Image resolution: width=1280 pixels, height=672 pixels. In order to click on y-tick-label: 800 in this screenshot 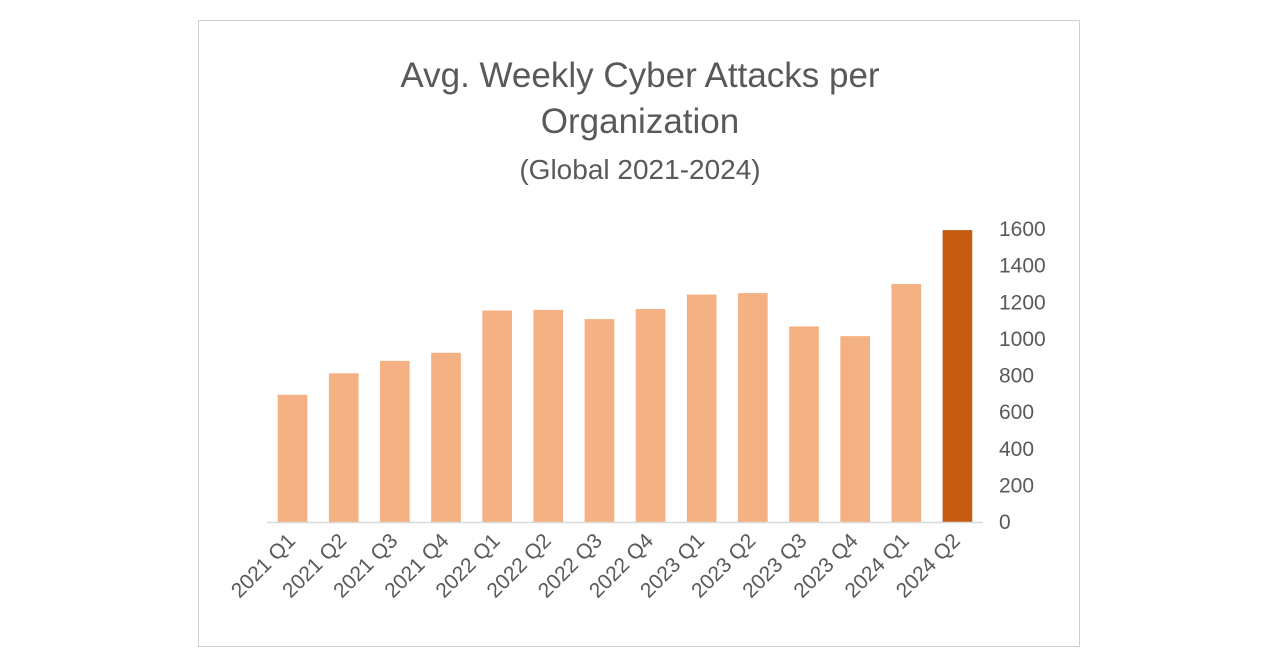, I will do `click(1016, 376)`.